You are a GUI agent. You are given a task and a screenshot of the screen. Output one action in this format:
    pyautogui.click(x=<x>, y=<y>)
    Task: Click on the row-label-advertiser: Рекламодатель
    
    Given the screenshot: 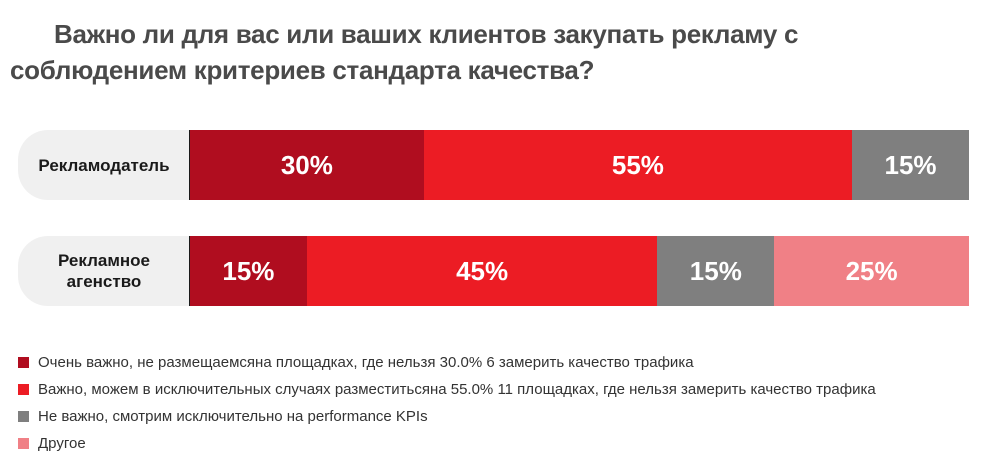 What is the action you would take?
    pyautogui.click(x=104, y=165)
    